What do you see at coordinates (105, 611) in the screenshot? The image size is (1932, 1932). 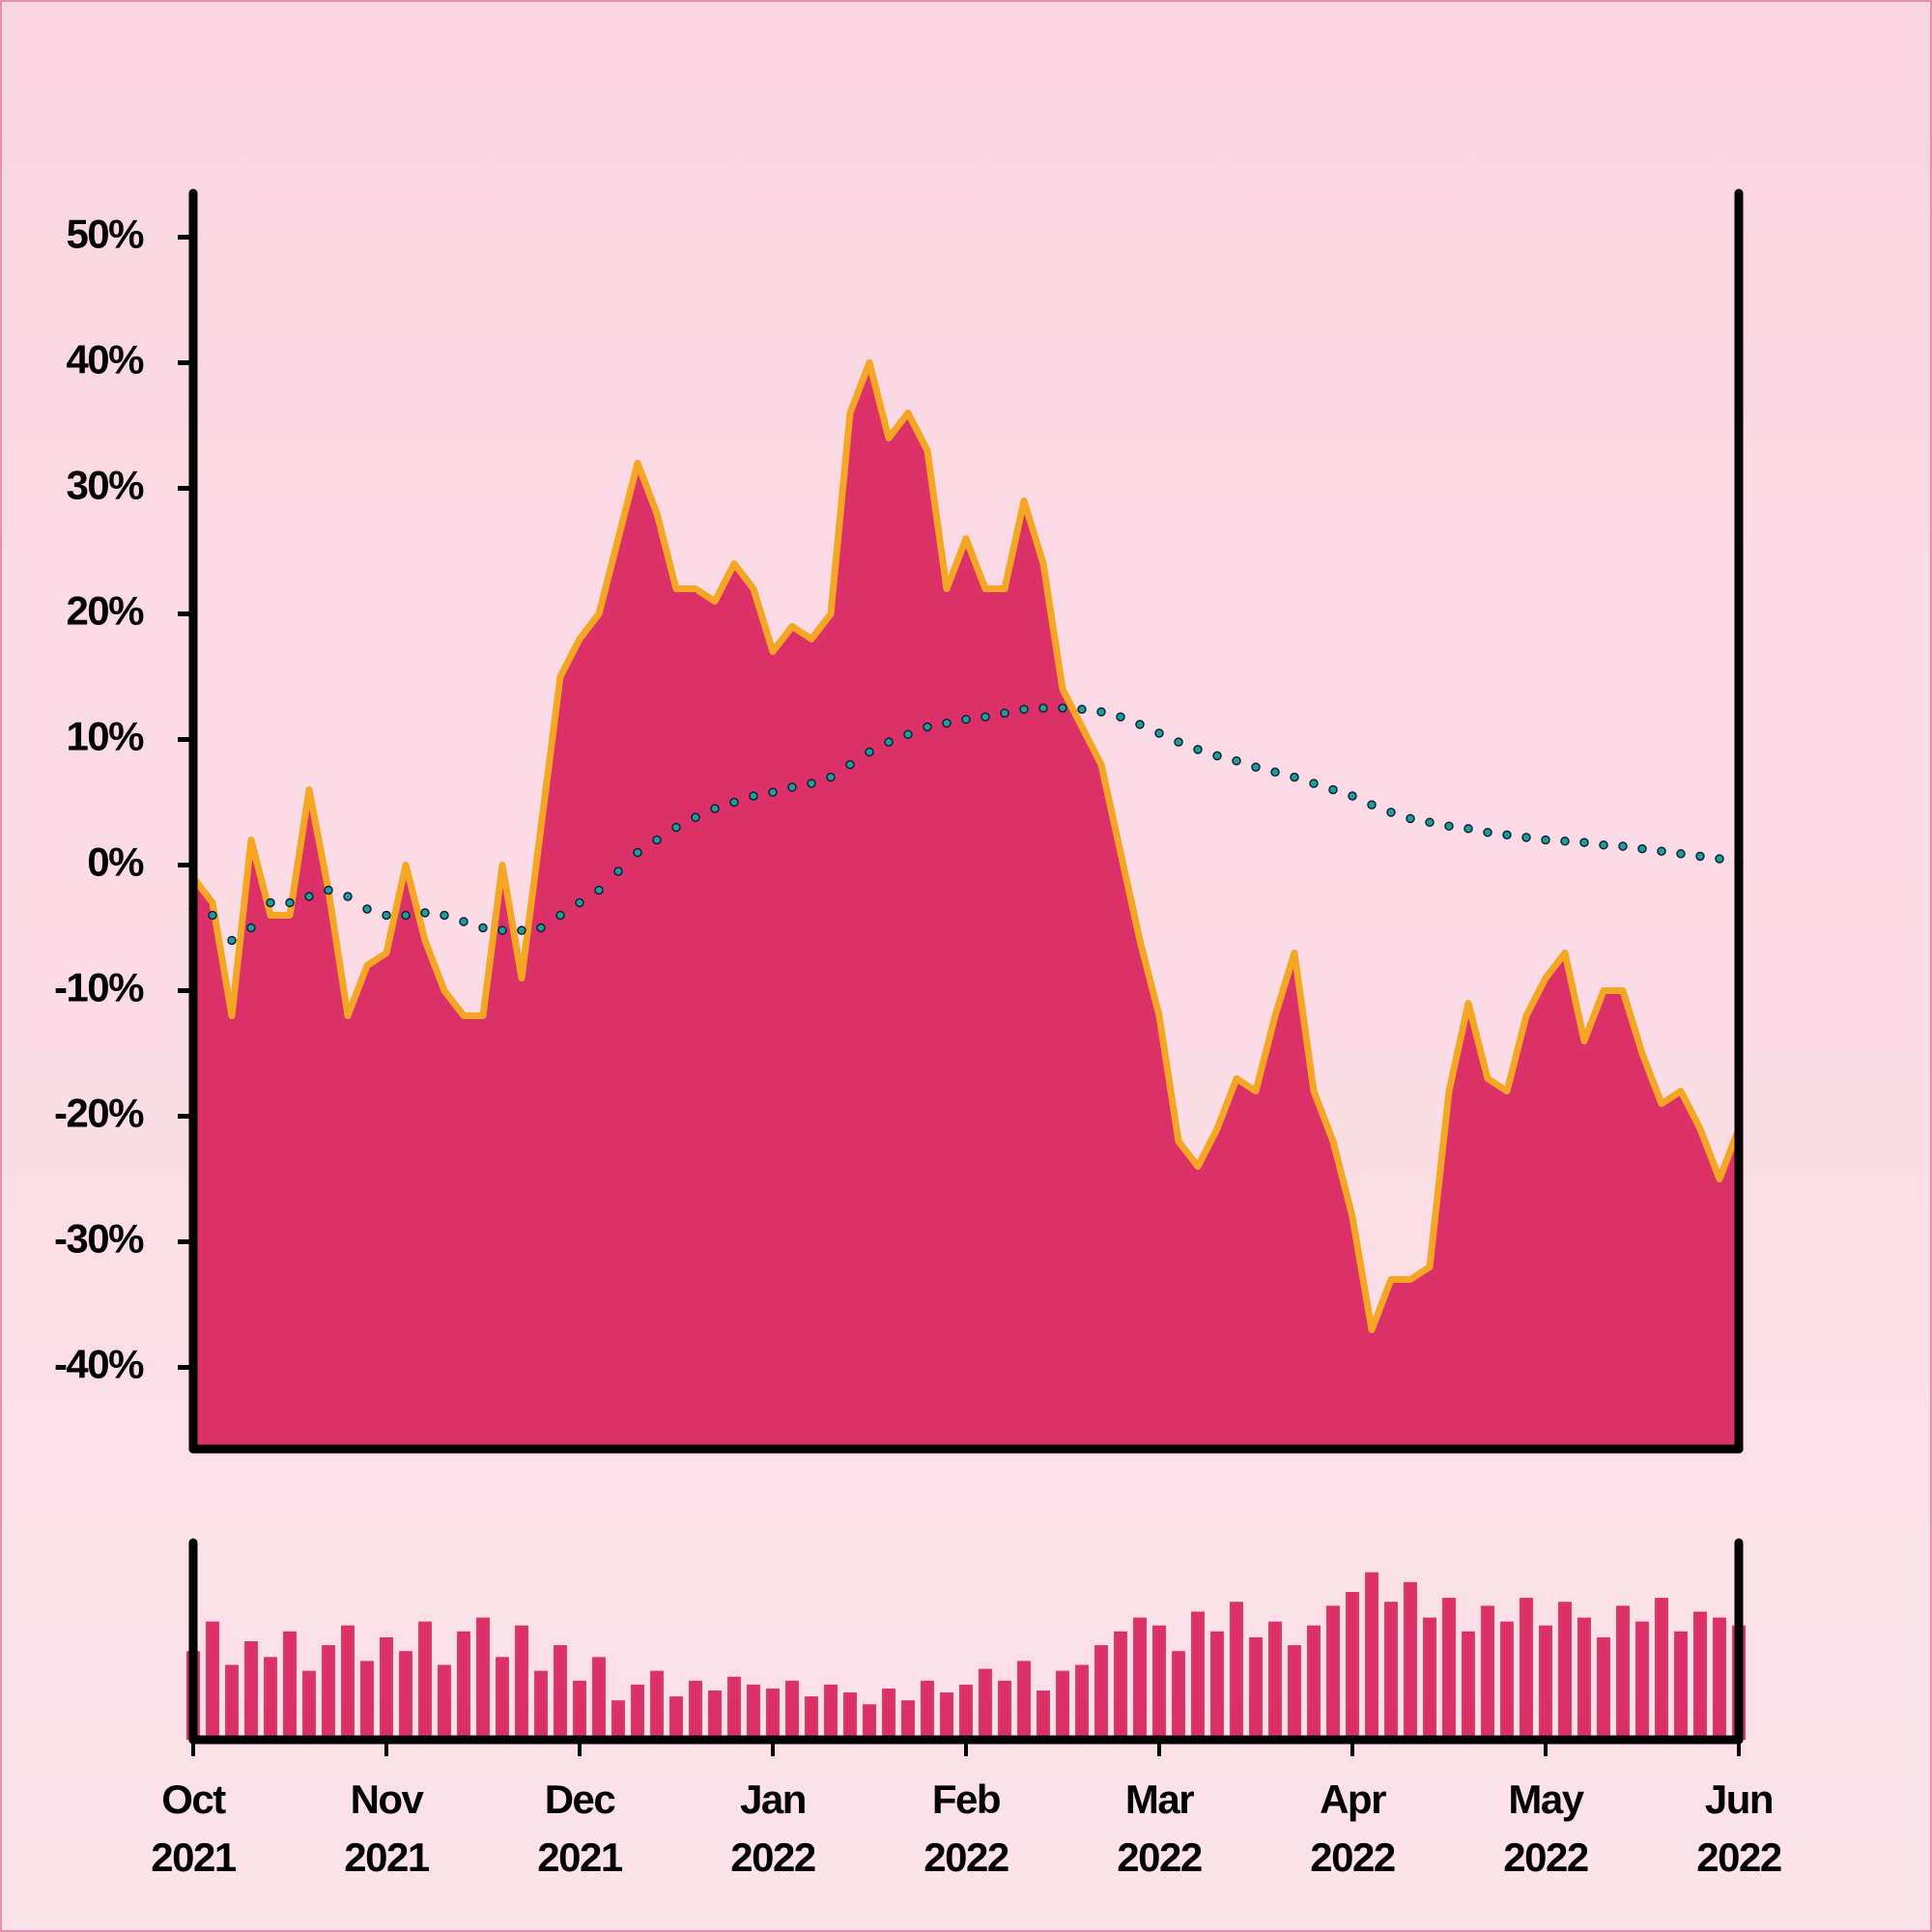 I see `y-tick-label: 20%` at bounding box center [105, 611].